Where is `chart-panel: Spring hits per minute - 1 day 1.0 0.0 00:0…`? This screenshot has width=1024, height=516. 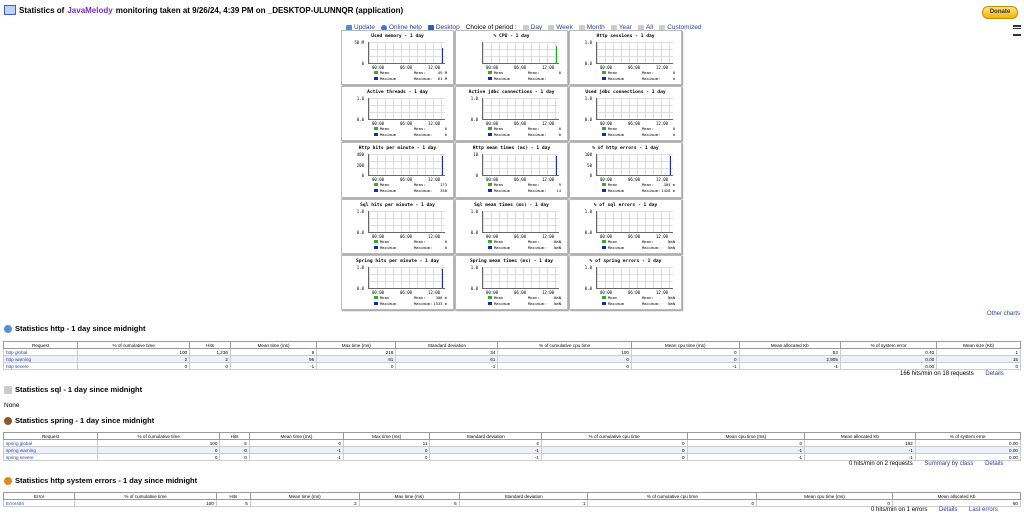 chart-panel: Spring hits per minute - 1 day 1.0 0.0 00:0… is located at coordinates (397, 282).